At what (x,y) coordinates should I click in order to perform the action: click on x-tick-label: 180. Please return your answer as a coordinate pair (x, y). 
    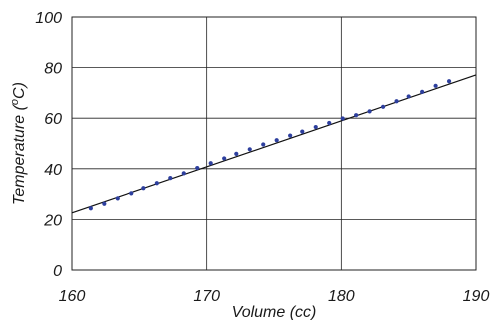
    Looking at the image, I should click on (341, 296).